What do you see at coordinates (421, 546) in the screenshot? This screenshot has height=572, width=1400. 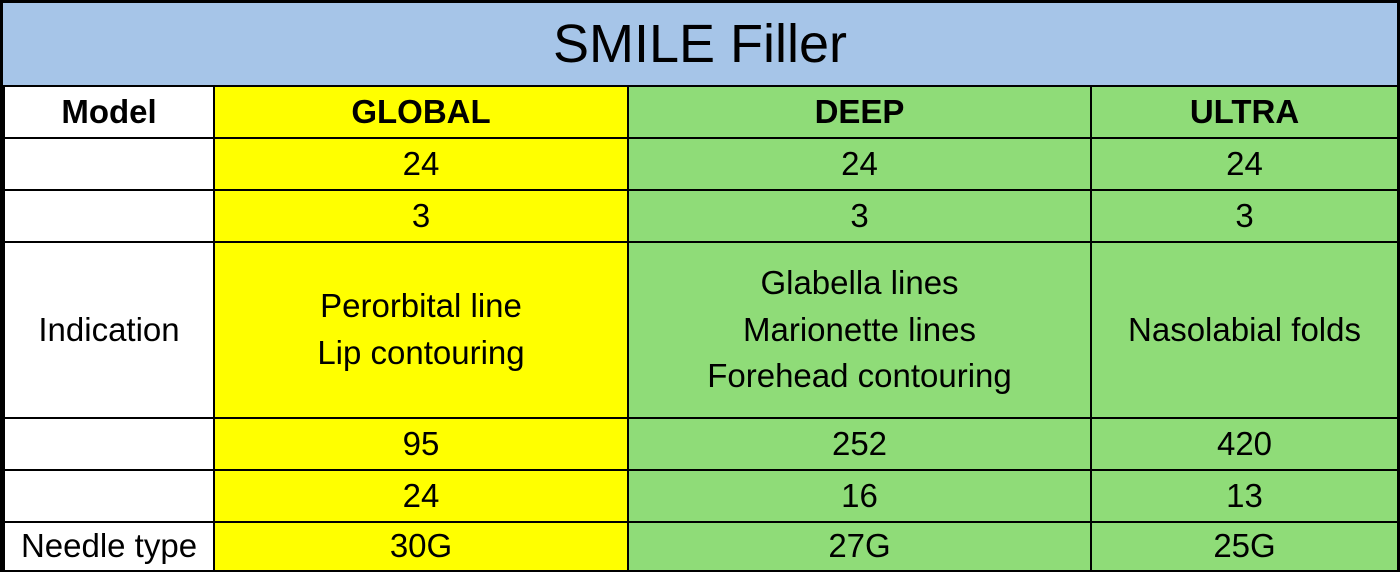 I see `cell-global: 30G` at bounding box center [421, 546].